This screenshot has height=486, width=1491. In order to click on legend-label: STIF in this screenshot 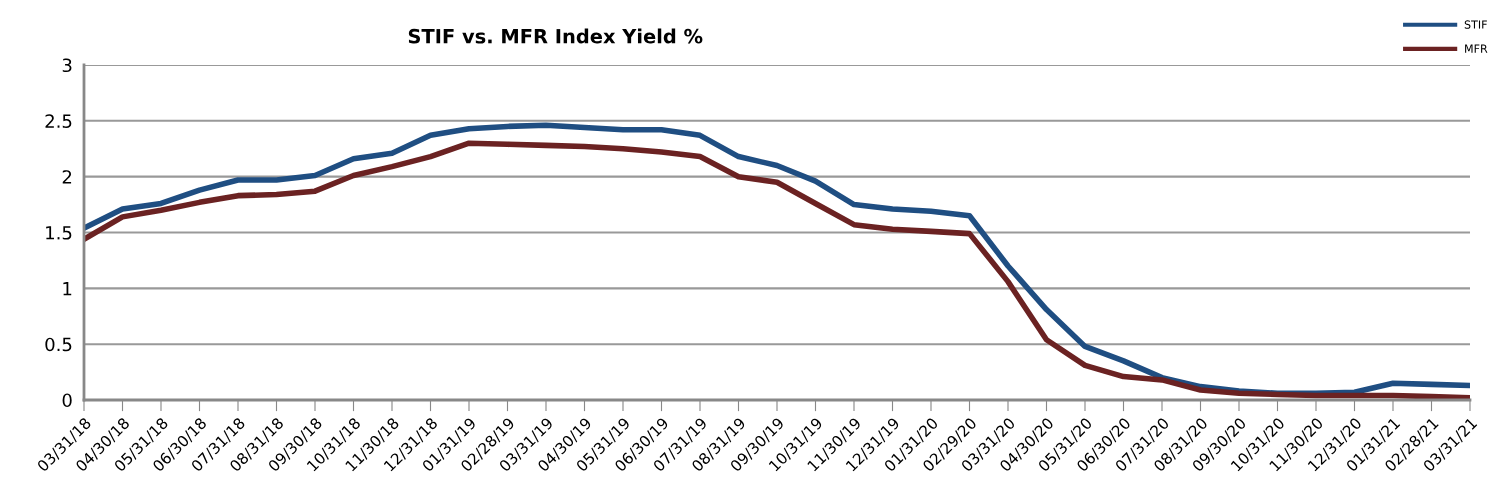, I will do `click(1475, 24)`.